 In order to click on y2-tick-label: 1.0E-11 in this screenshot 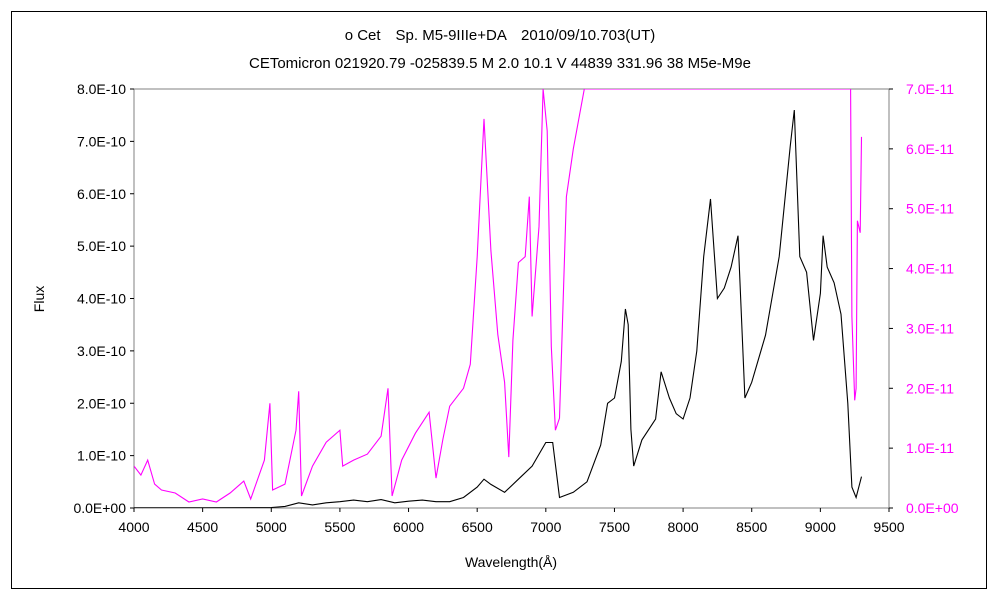, I will do `click(930, 448)`.